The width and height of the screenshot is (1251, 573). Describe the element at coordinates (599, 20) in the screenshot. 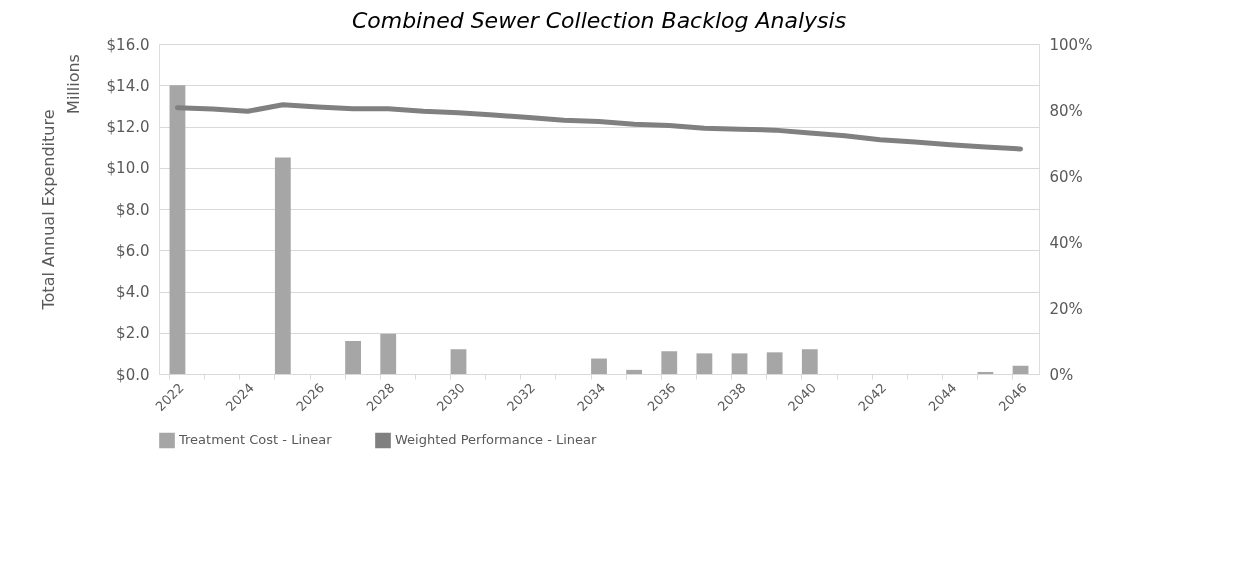

I see `chart-title: Combined Sewer Collection Backlog Analysis` at that location.